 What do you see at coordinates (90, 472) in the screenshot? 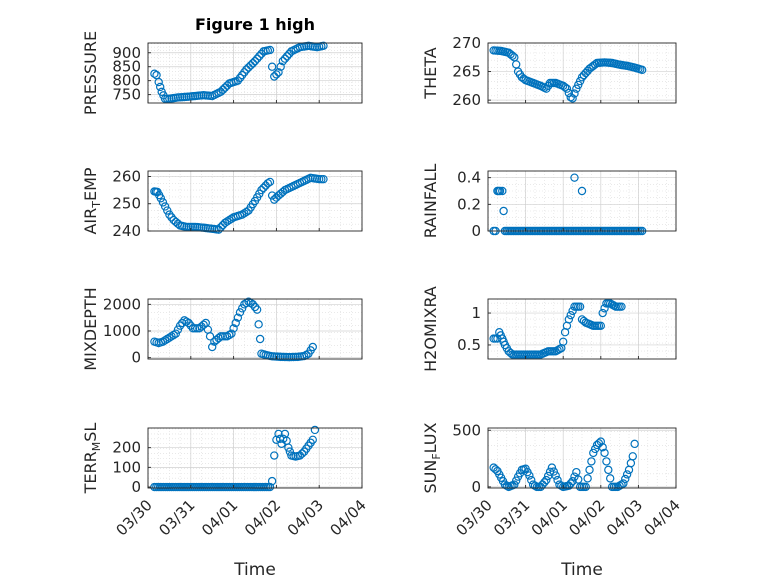
I see `y-axis-label-part: TERR` at bounding box center [90, 472].